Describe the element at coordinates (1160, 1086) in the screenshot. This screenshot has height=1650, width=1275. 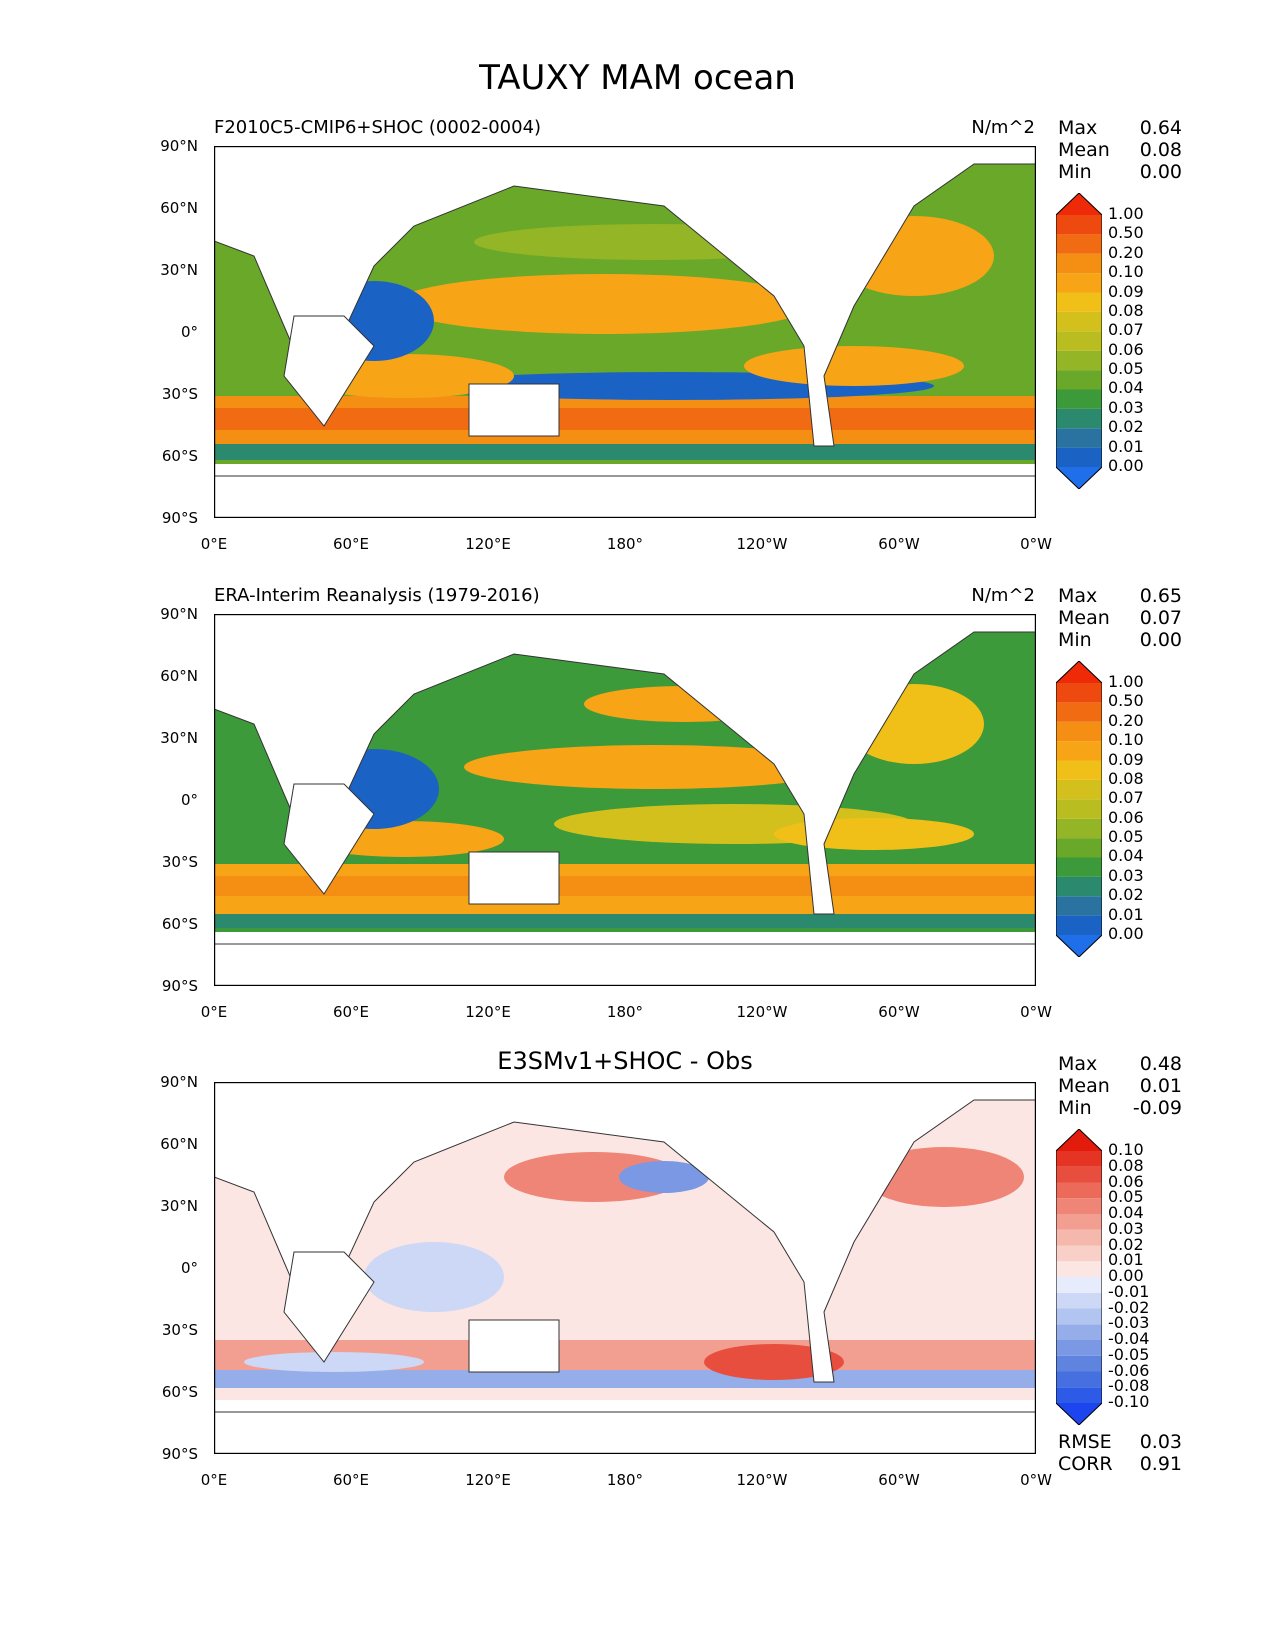
I see `stat-mean-value: 0.01` at that location.